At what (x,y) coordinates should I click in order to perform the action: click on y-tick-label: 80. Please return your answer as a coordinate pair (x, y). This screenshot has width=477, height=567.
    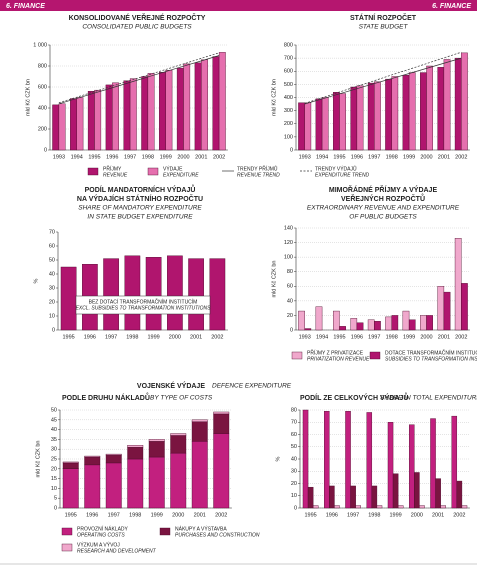
    Looking at the image, I should click on (290, 272).